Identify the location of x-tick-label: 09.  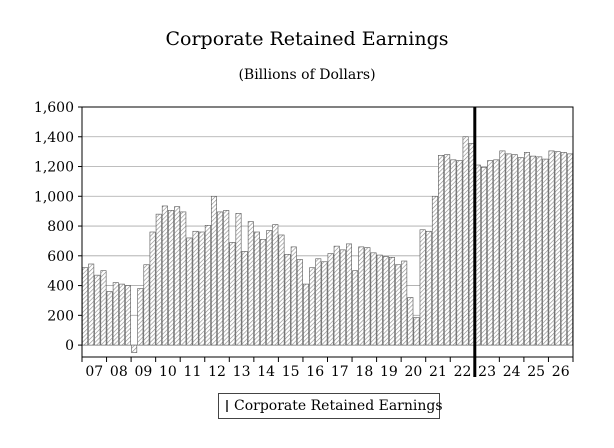
(143, 372).